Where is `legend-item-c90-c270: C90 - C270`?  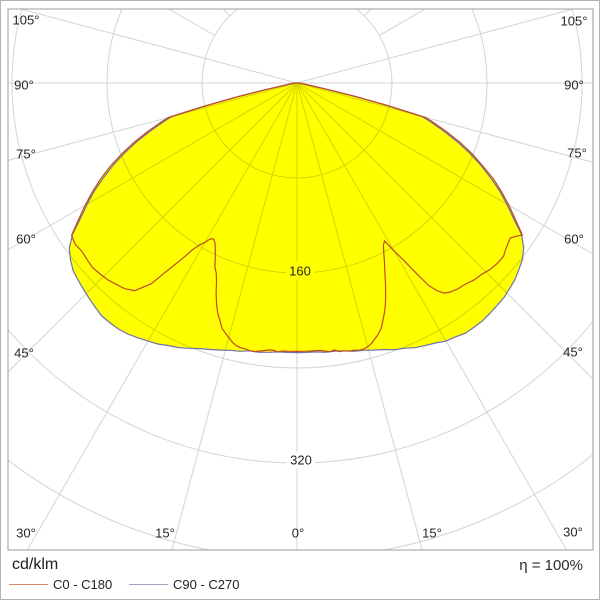
legend-item-c90-c270: C90 - C270 is located at coordinates (184, 584).